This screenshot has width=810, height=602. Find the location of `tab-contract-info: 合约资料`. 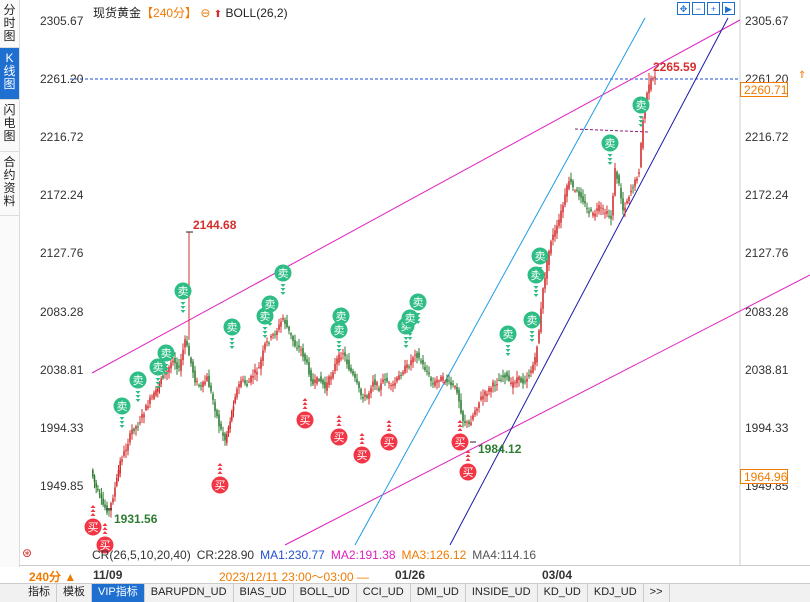

tab-contract-info: 合约资料 is located at coordinates (9, 184).